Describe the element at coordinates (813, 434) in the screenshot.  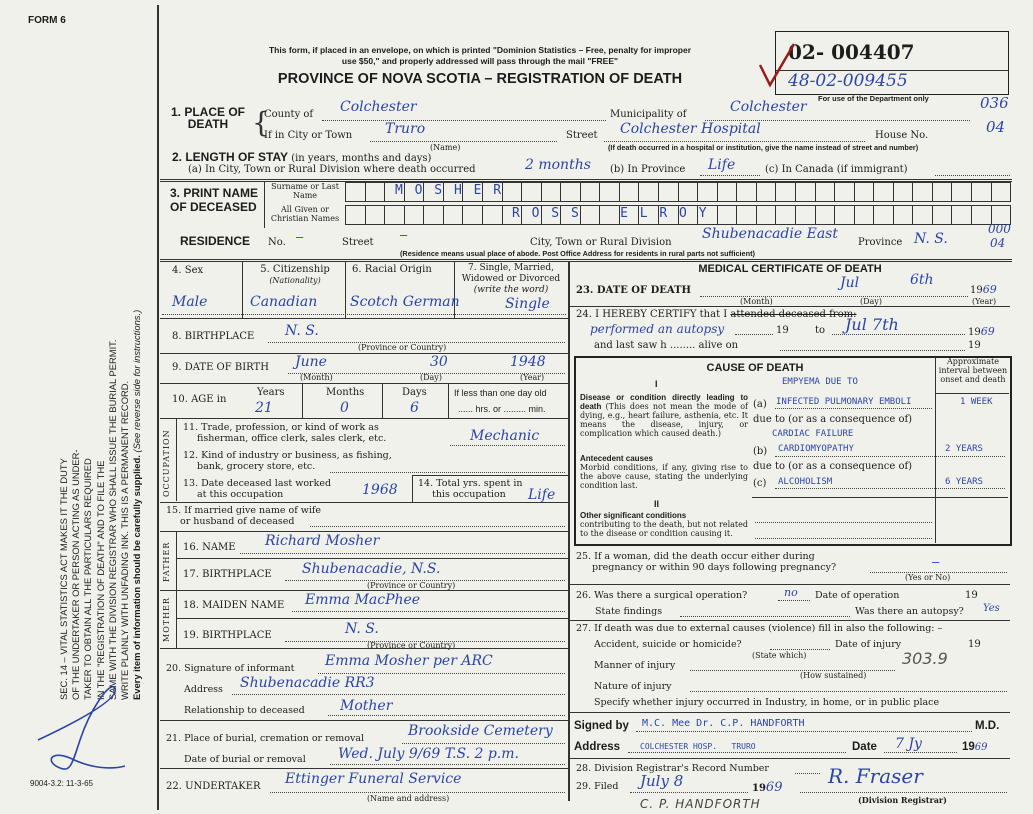
I see `cause-line-above-b: CARDIAC FAILURE` at that location.